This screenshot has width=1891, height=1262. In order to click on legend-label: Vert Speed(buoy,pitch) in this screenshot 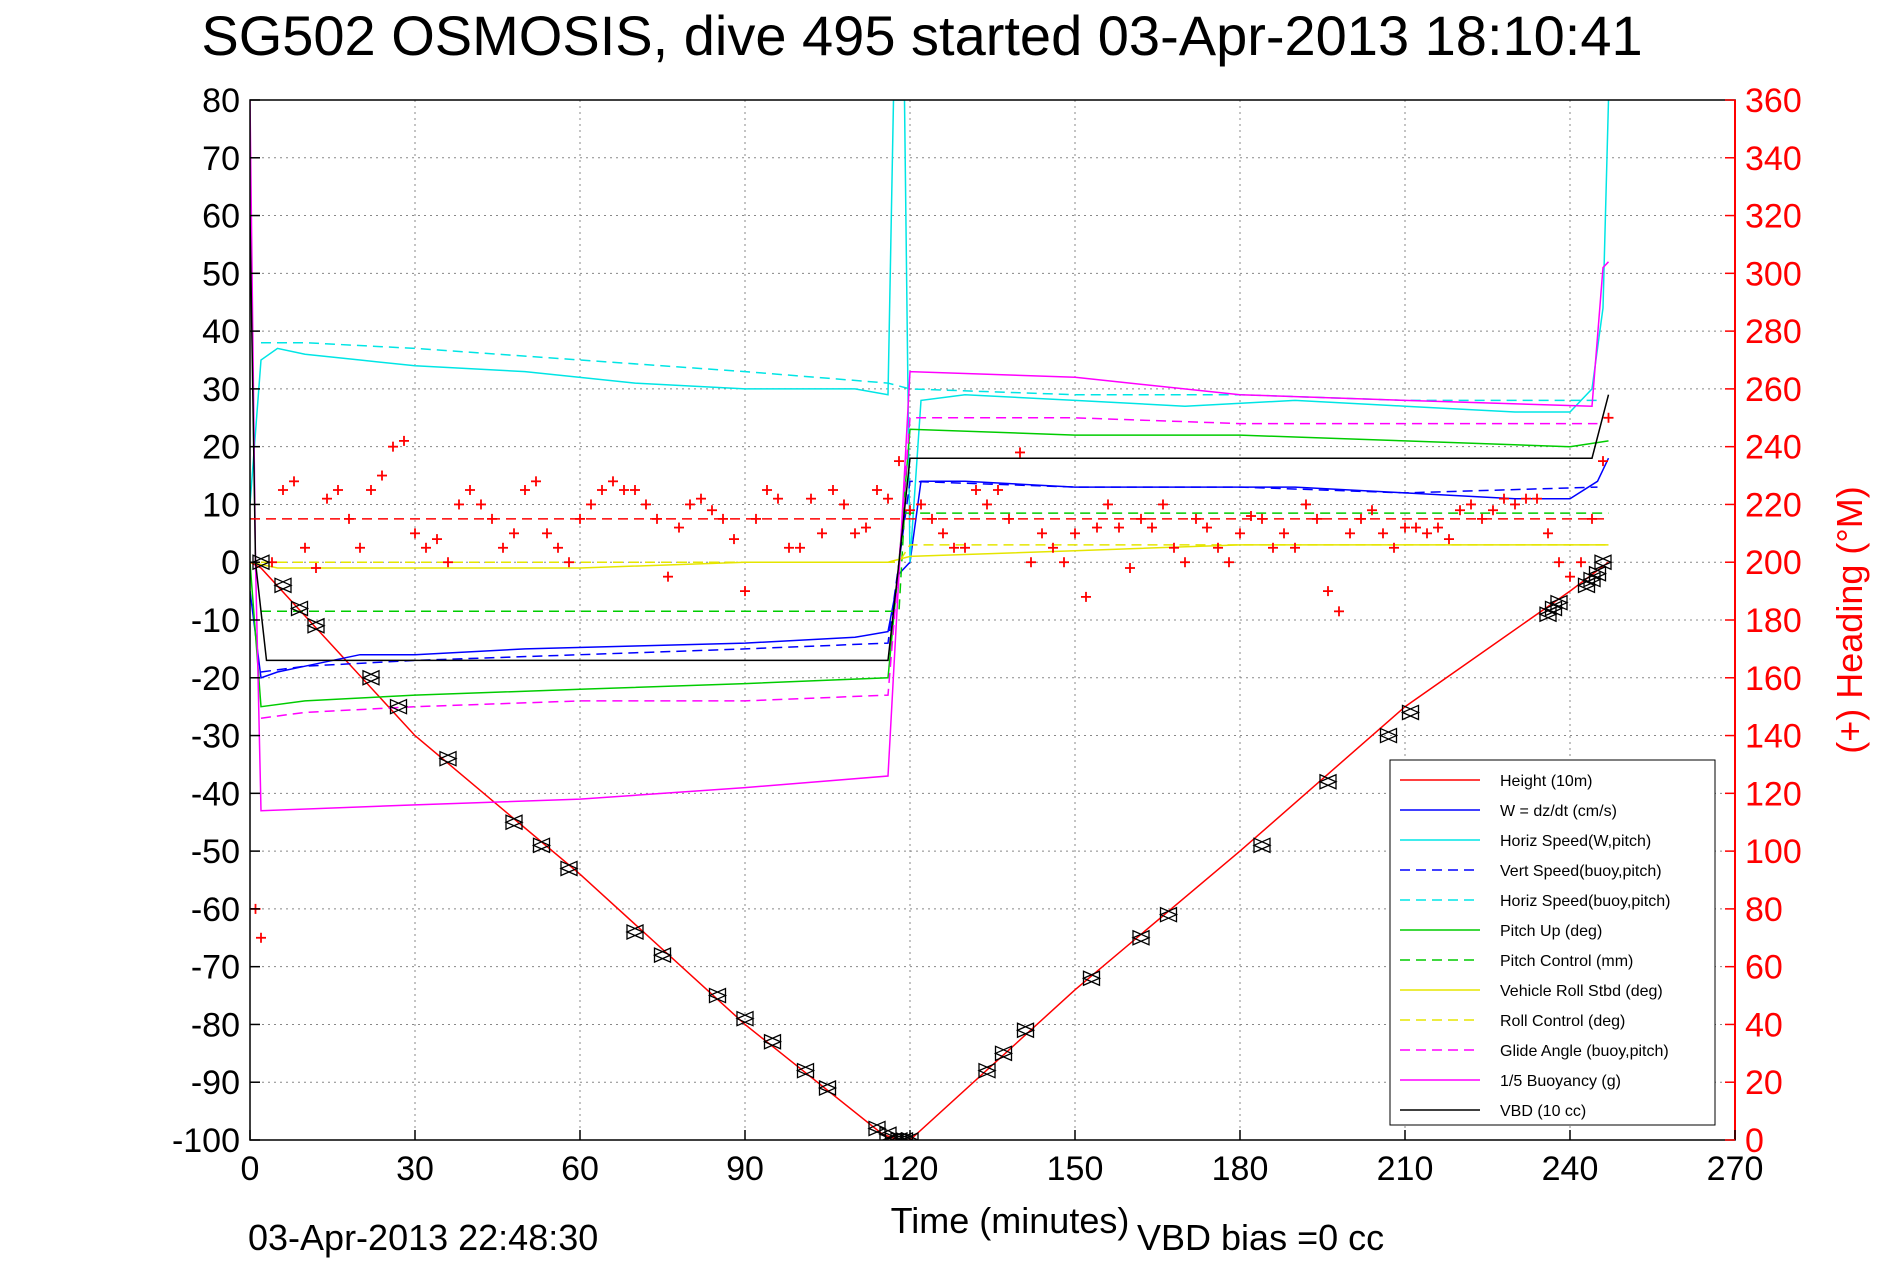, I will do `click(1581, 871)`.